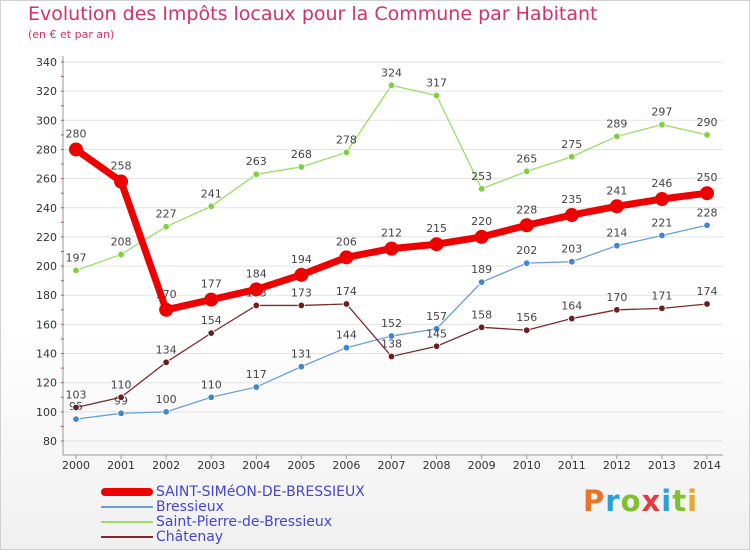  What do you see at coordinates (166, 465) in the screenshot?
I see `x-tick-label: 2002` at bounding box center [166, 465].